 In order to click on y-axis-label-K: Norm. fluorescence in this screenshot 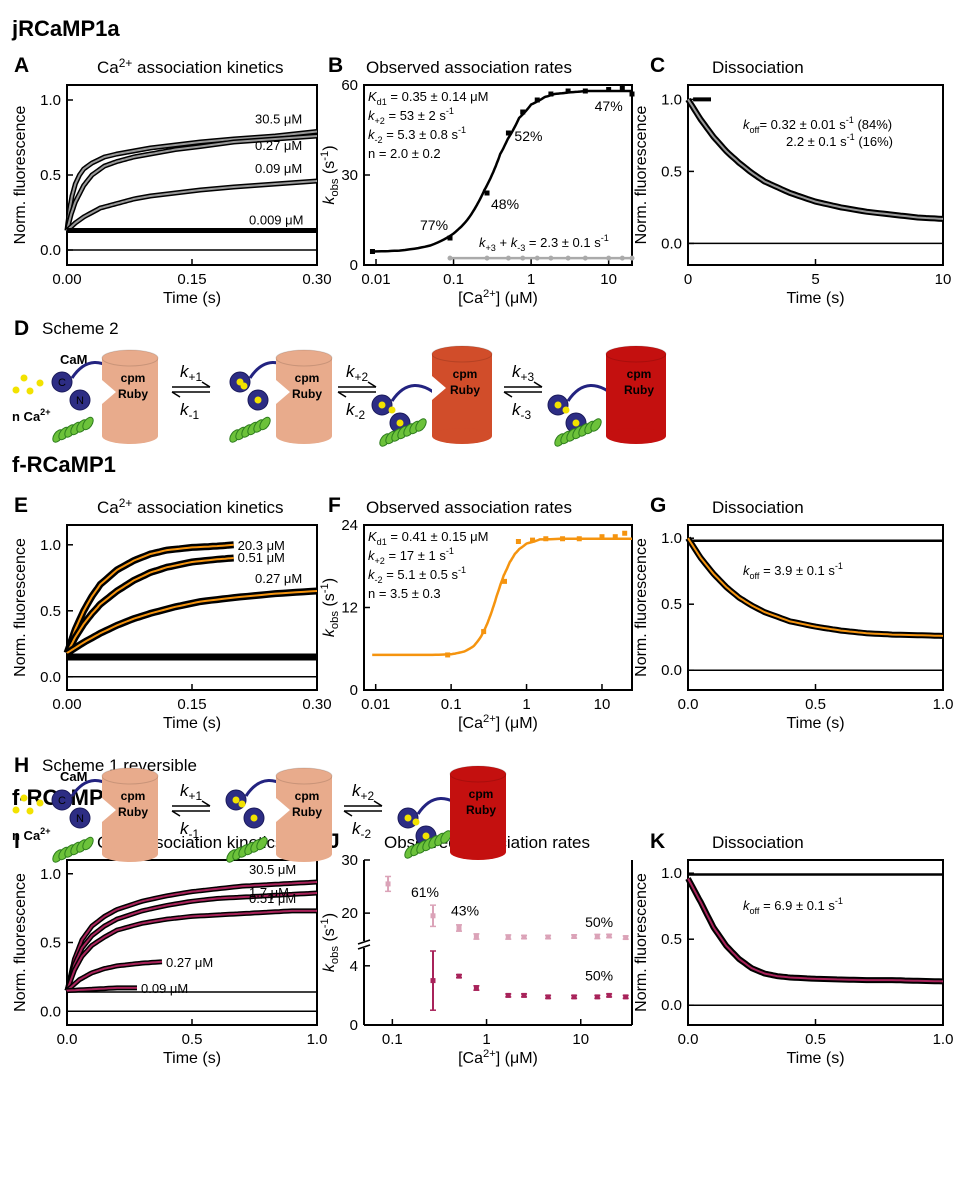, I will do `click(641, 942)`.